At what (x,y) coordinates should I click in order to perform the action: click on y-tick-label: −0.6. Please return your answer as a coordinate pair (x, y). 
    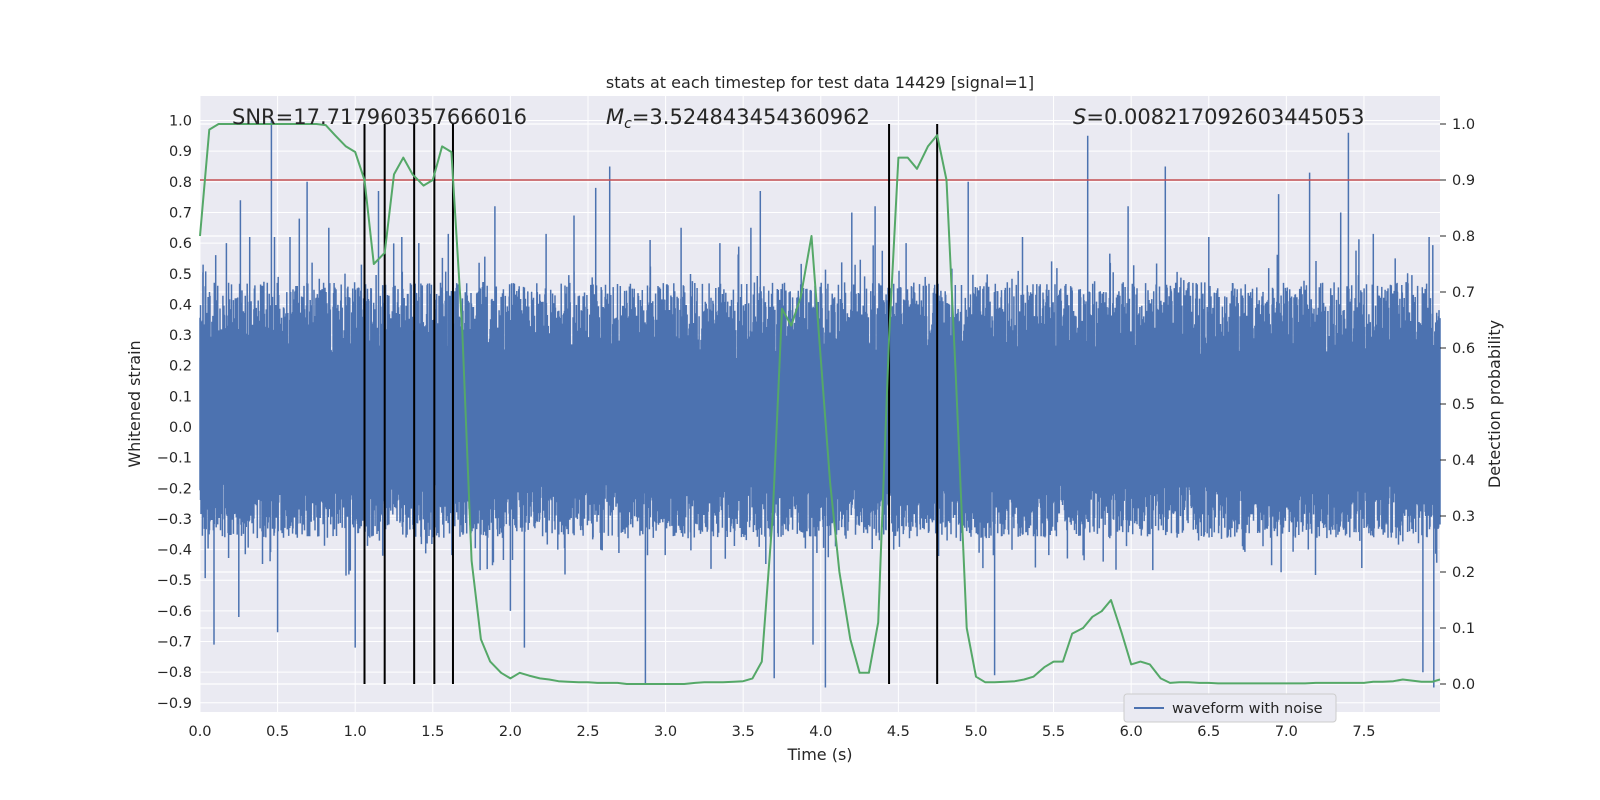
    Looking at the image, I should click on (174, 612).